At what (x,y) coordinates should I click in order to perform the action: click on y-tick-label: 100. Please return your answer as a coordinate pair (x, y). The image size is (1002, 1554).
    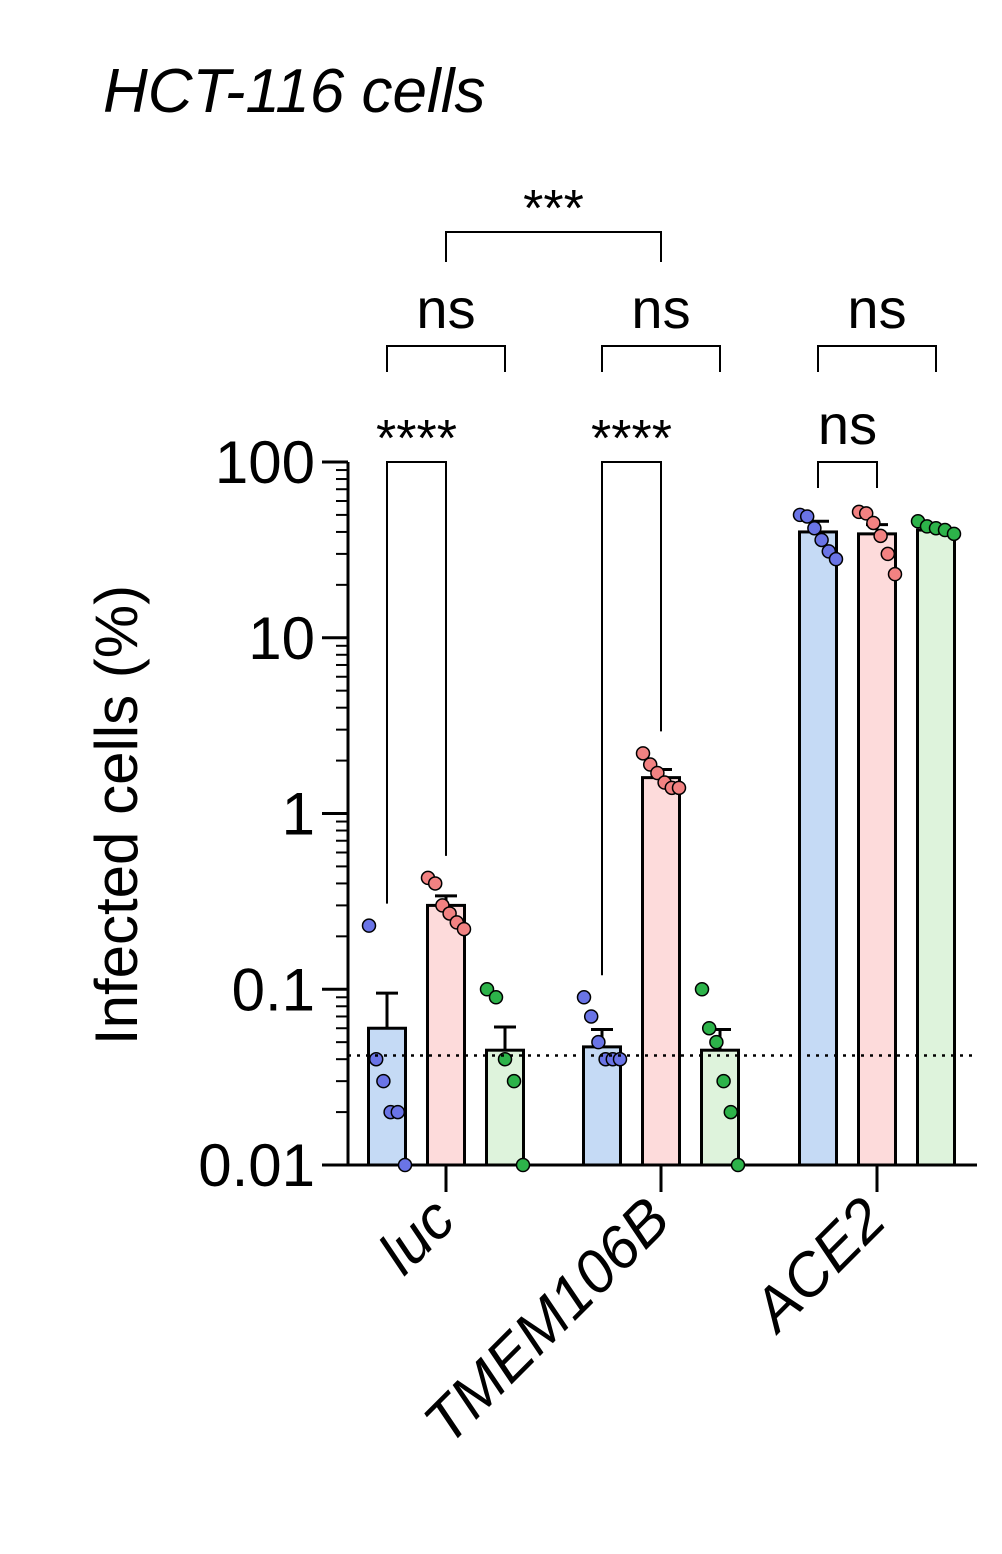
    Looking at the image, I should click on (265, 462).